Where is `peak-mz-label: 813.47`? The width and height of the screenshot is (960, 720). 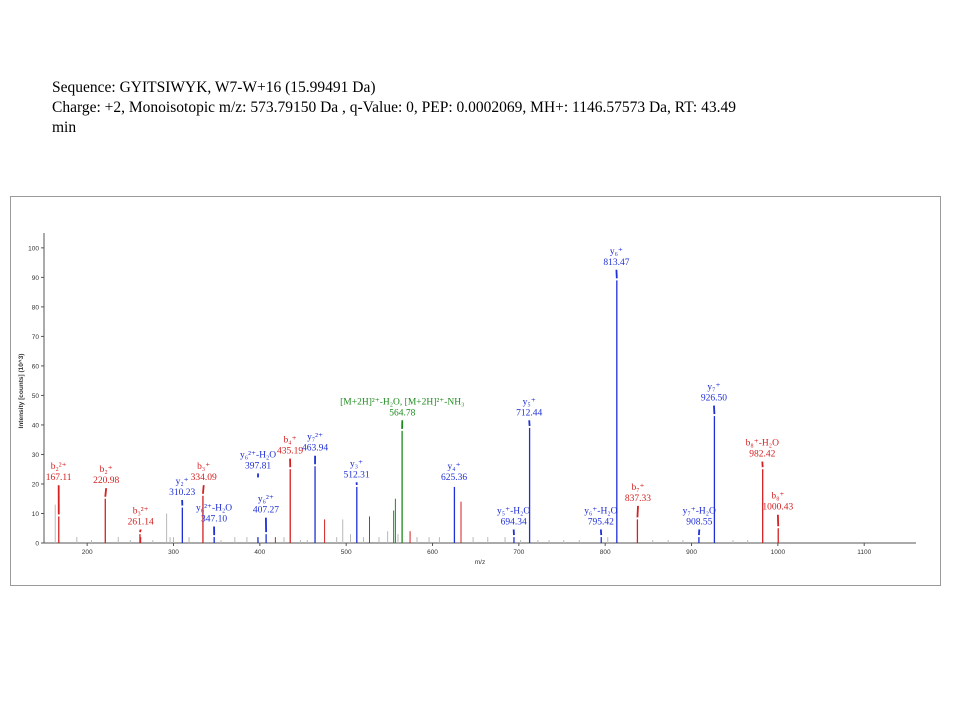
peak-mz-label: 813.47 is located at coordinates (616, 263).